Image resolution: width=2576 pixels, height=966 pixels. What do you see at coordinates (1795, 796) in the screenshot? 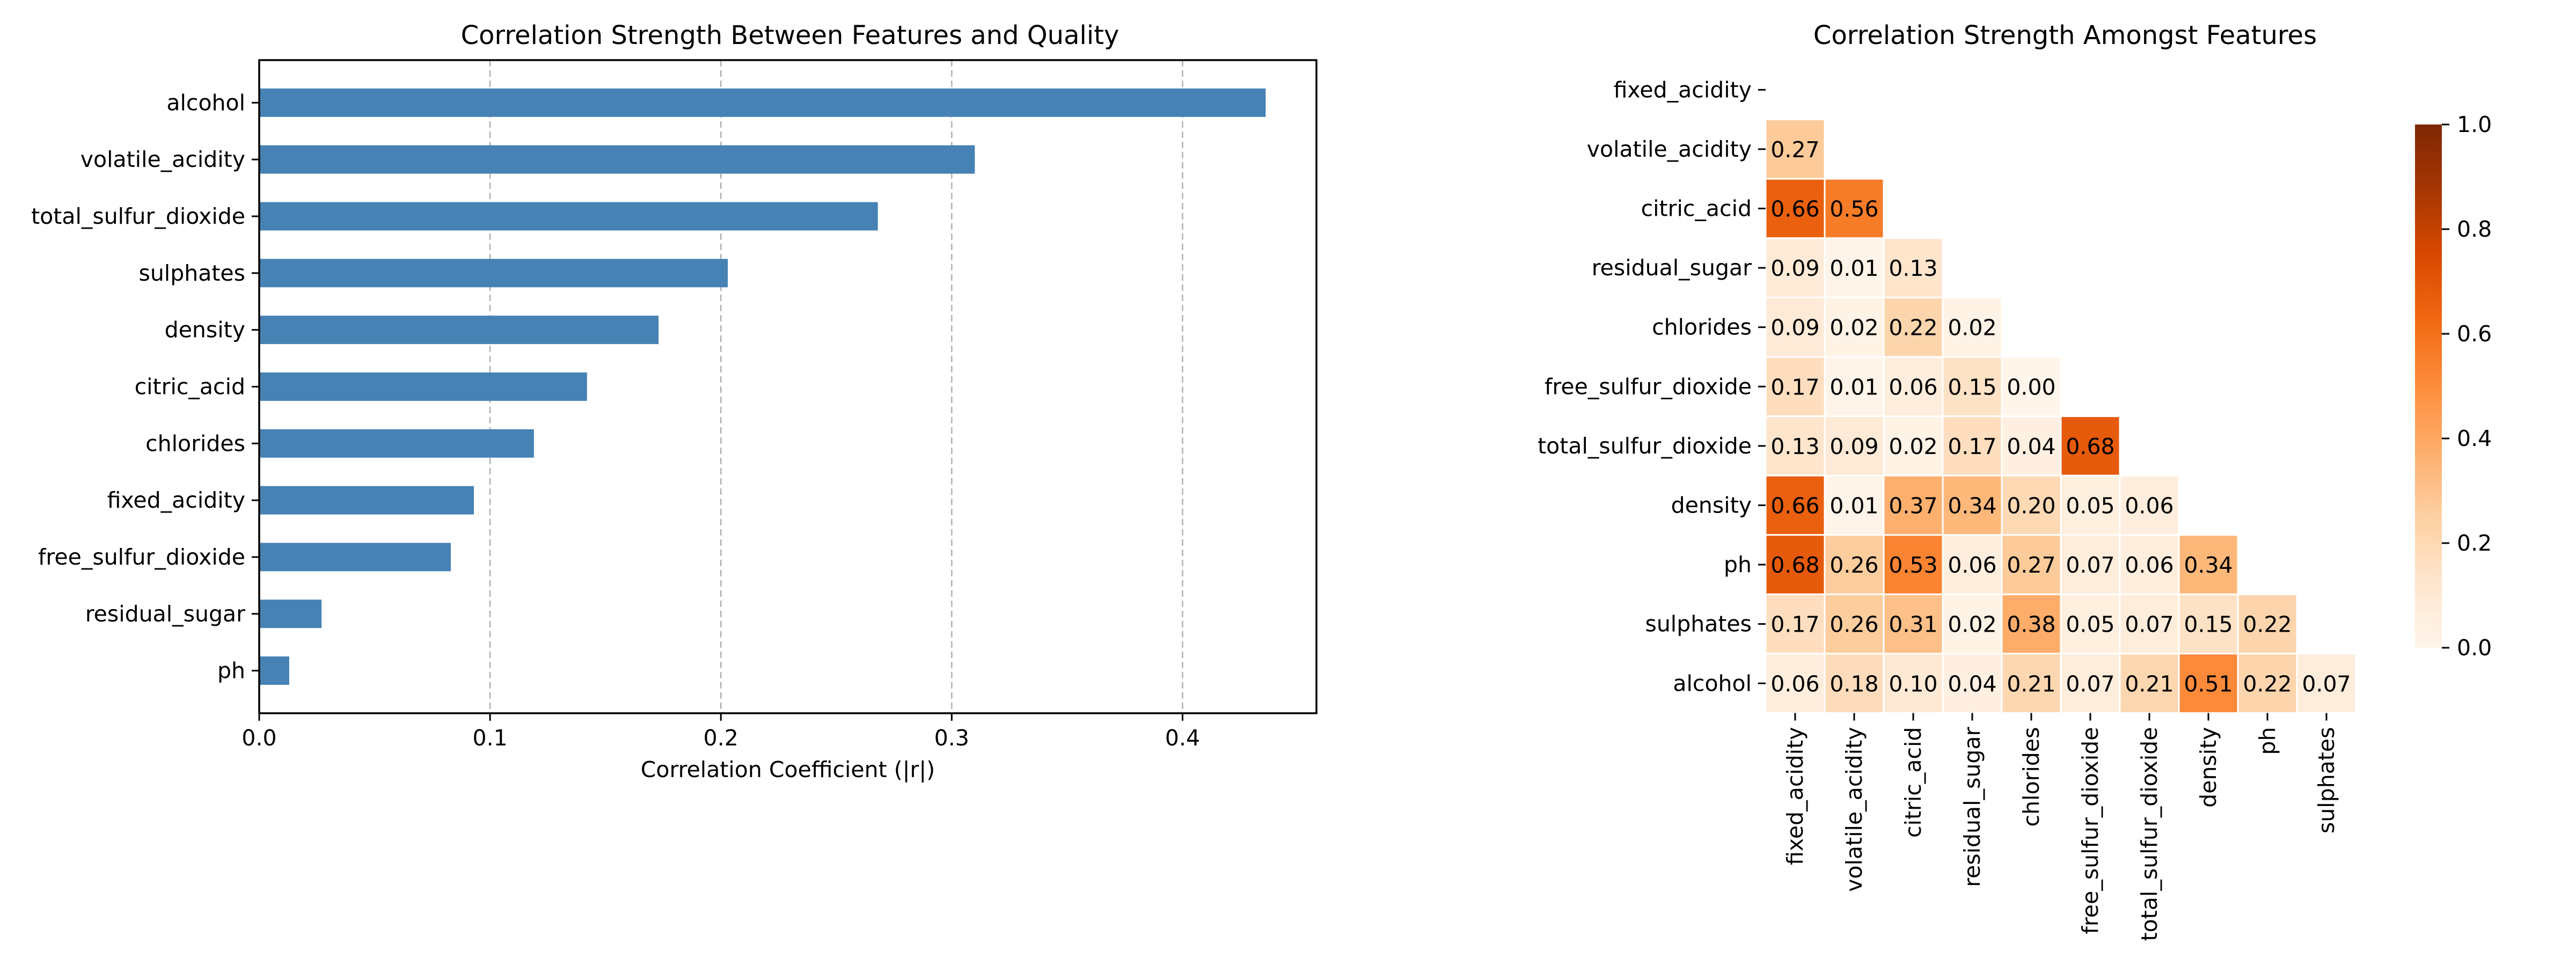
I see `heatmap-col-label-fixed_acidity: fixed_acidity` at bounding box center [1795, 796].